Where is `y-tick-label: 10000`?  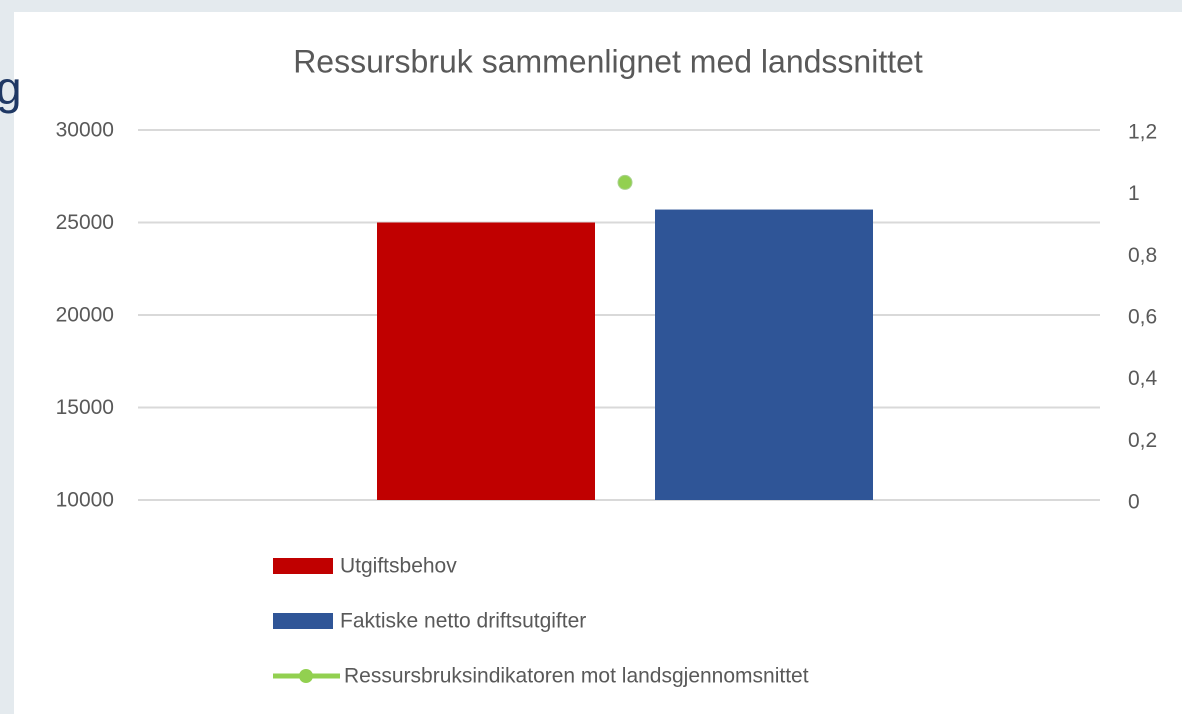
y-tick-label: 10000 is located at coordinates (85, 500).